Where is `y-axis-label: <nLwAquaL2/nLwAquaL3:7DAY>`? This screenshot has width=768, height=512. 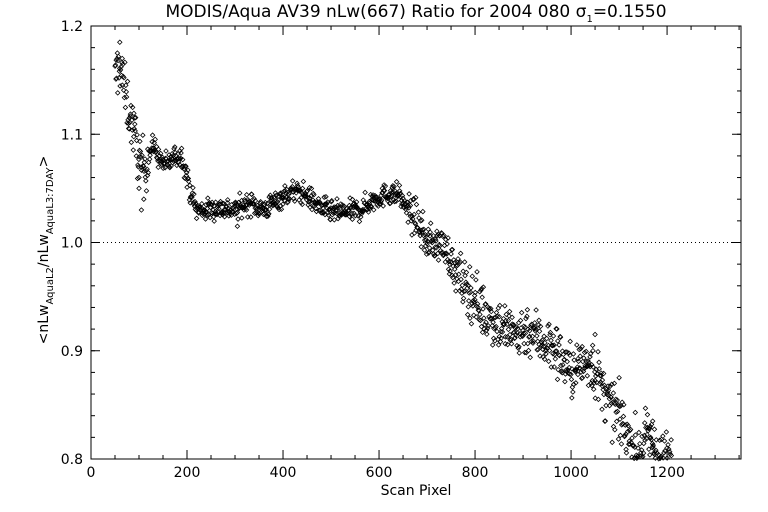
y-axis-label: <nLwAquaL2/nLwAquaL3:7DAY> is located at coordinates (46, 250).